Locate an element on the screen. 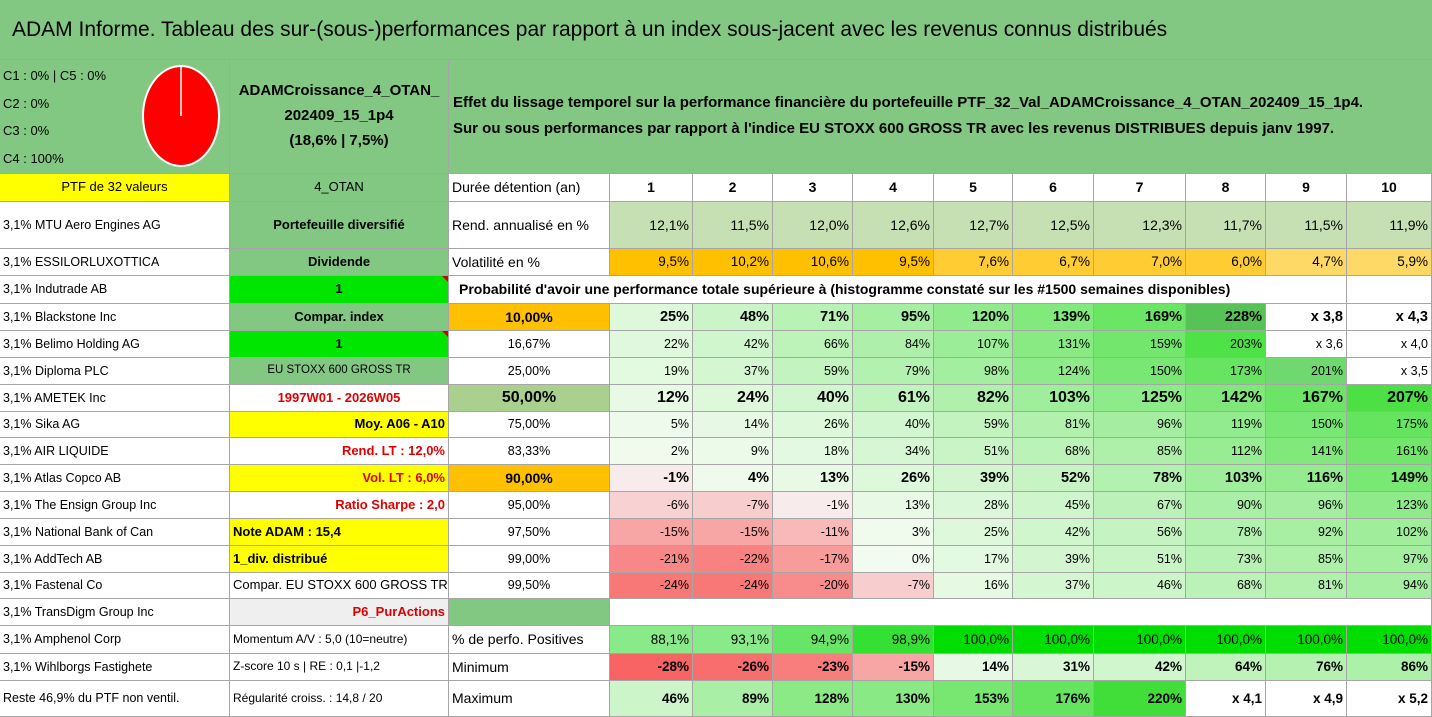  probability-threshold: 50,00% is located at coordinates (529, 398).